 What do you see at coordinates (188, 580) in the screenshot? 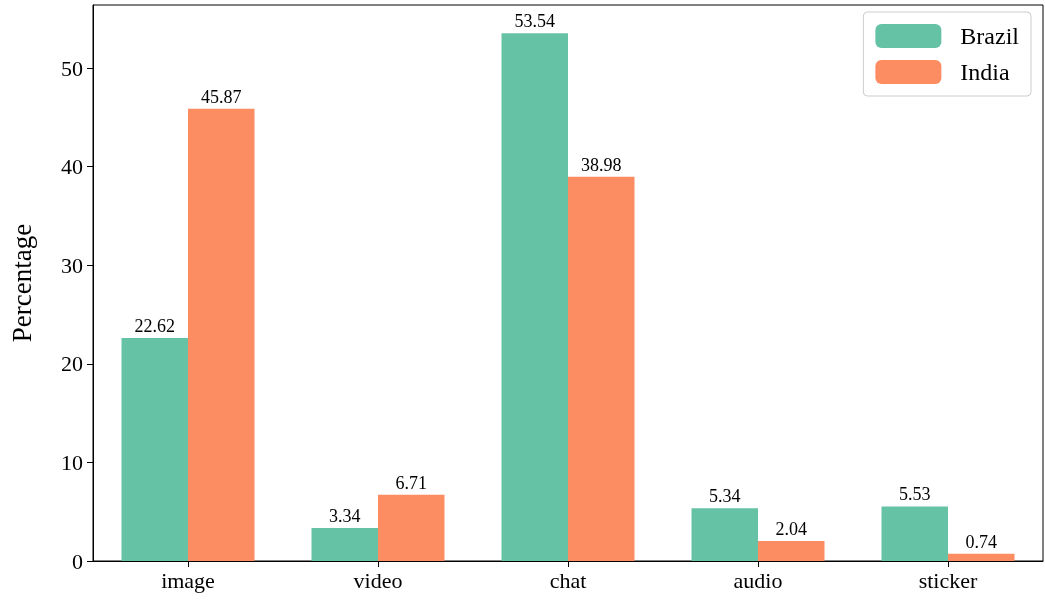
I see `x-tick-label: image` at bounding box center [188, 580].